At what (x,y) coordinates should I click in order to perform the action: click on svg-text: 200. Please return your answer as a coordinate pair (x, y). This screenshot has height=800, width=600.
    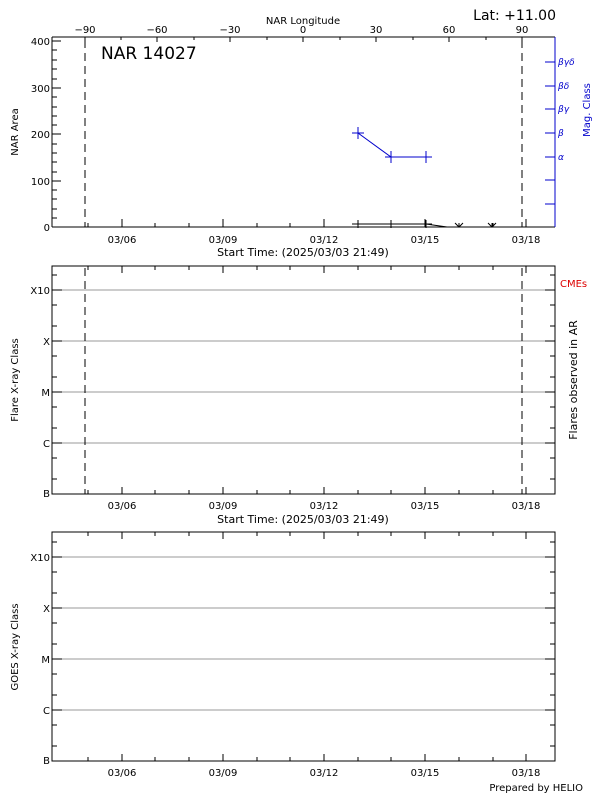
    Looking at the image, I should click on (40, 135).